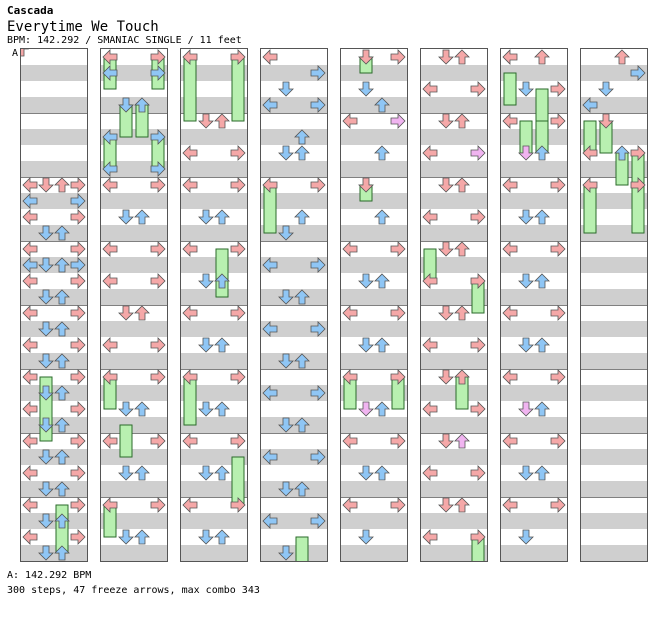 This screenshot has height=620, width=672. Describe the element at coordinates (30, 10) in the screenshot. I see `song-artist: Cascada` at that location.